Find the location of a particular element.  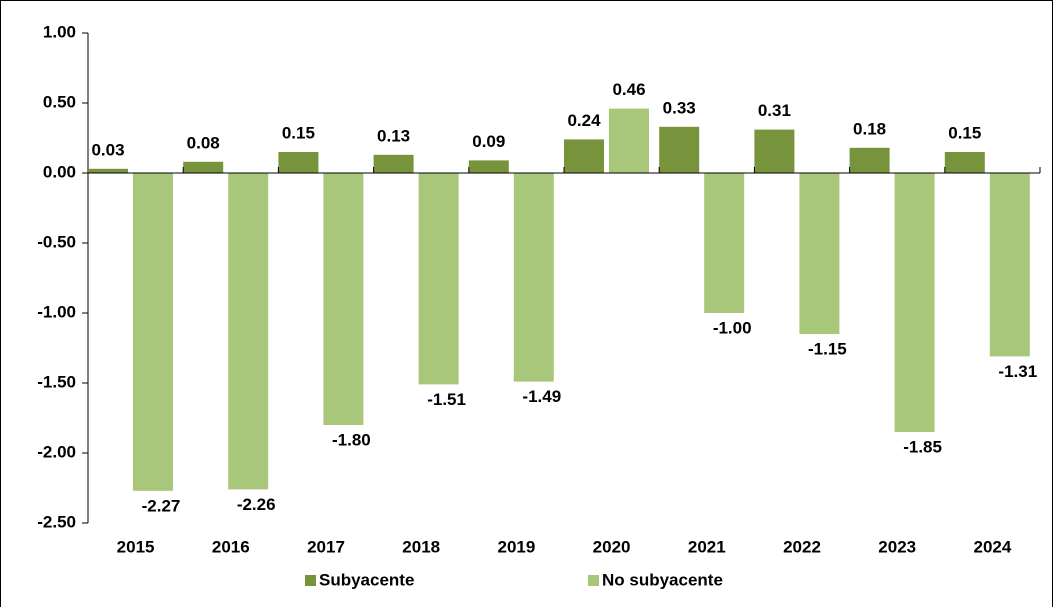

y-tick-label: 0.50 is located at coordinates (59, 101).